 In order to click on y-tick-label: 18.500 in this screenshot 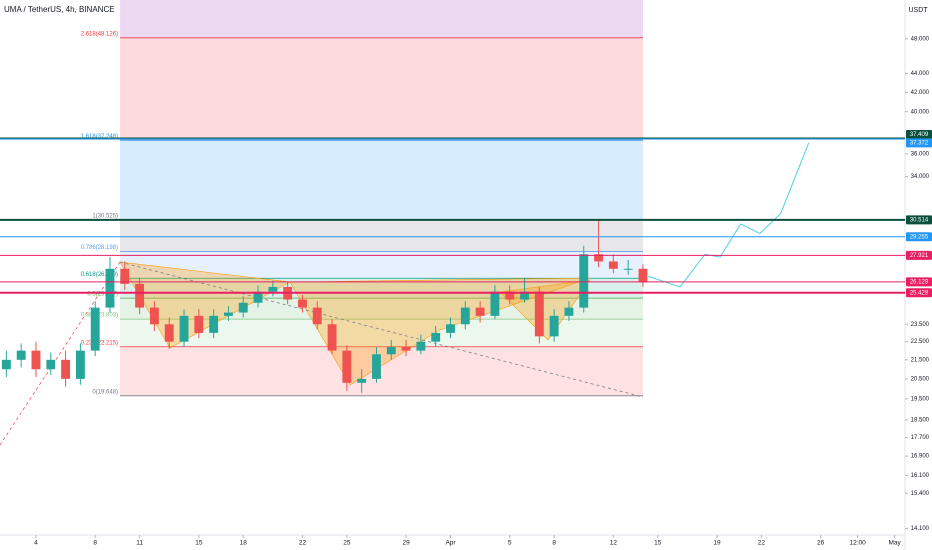, I will do `click(920, 420)`.